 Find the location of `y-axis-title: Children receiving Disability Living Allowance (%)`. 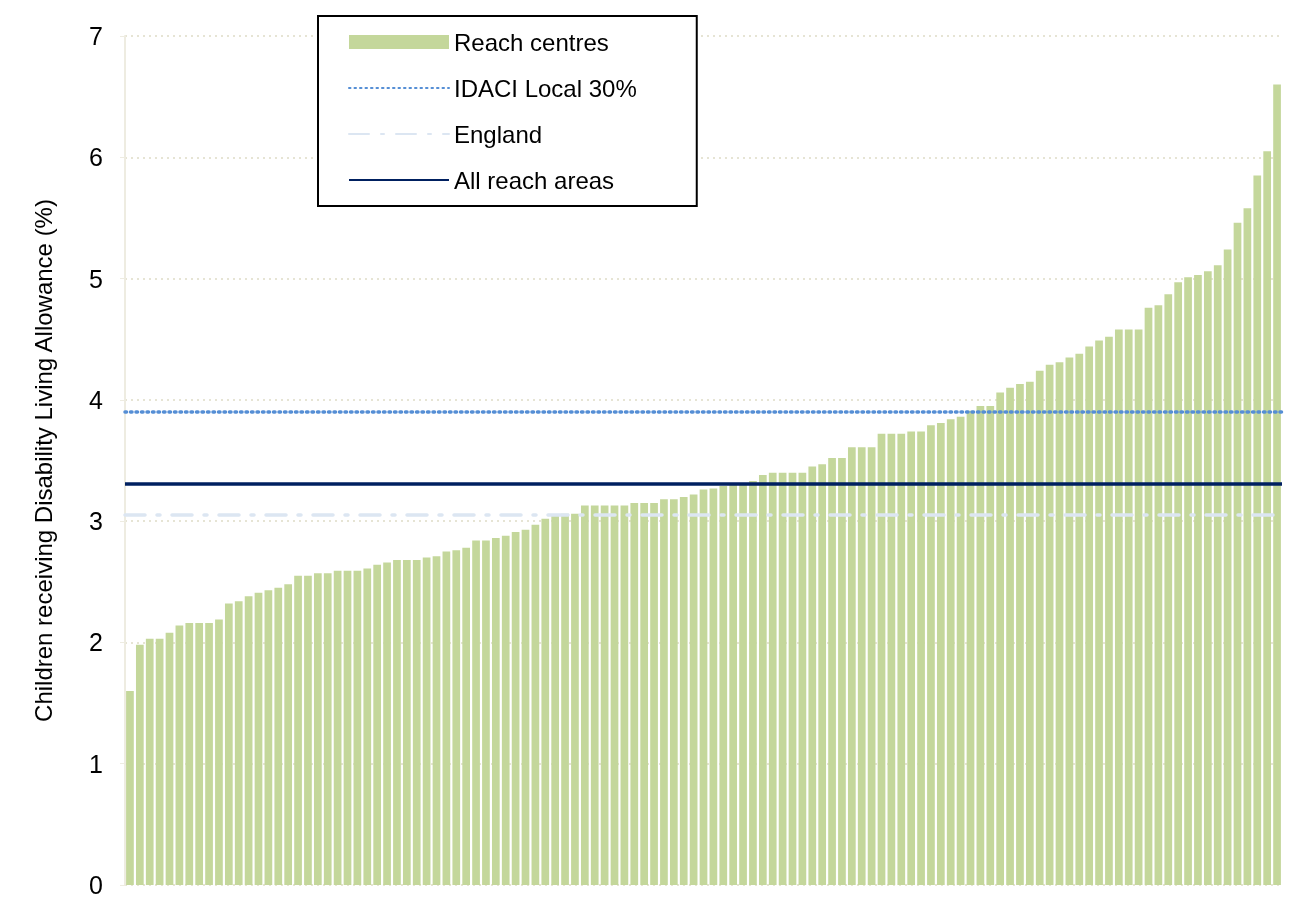

y-axis-title: Children receiving Disability Living Allowance (%) is located at coordinates (43, 460).